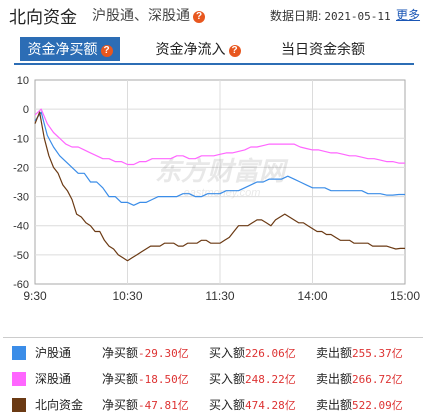  Describe the element at coordinates (21, 139) in the screenshot. I see `y-tick-label: -10` at that location.